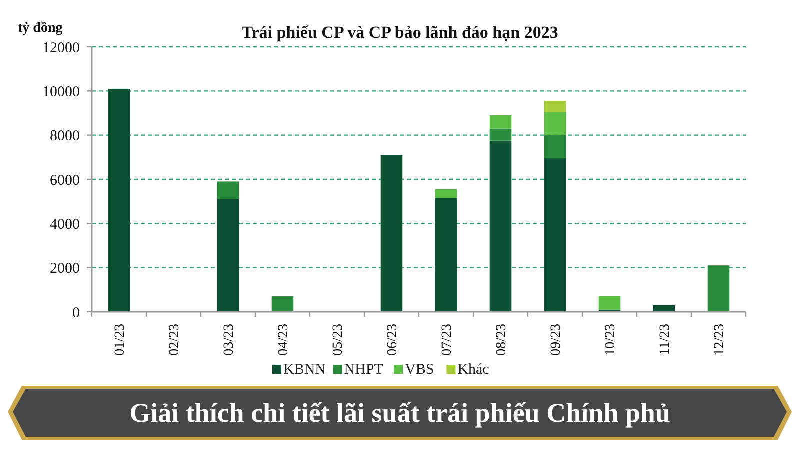 The width and height of the screenshot is (800, 450). Describe the element at coordinates (474, 370) in the screenshot. I see `legend-label: Khác` at that location.